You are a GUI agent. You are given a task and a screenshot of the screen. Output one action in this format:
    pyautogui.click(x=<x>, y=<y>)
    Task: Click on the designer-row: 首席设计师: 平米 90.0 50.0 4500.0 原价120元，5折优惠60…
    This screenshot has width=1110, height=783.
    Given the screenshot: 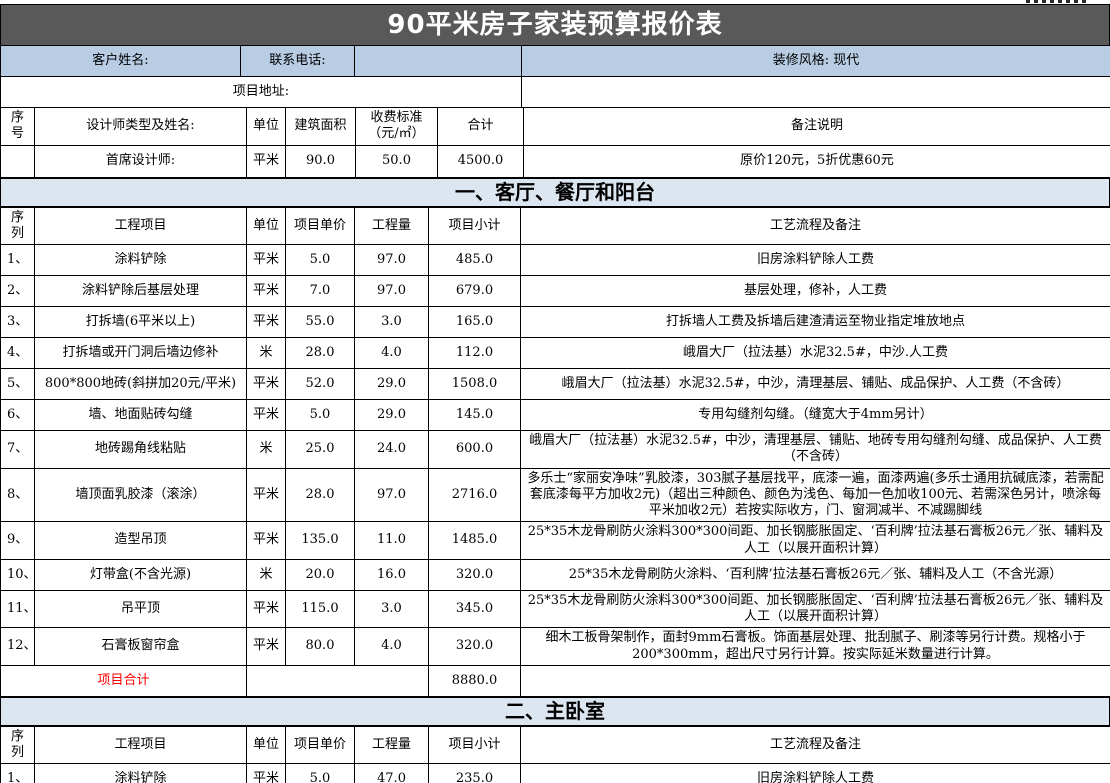 What is the action you would take?
    pyautogui.click(x=555, y=161)
    